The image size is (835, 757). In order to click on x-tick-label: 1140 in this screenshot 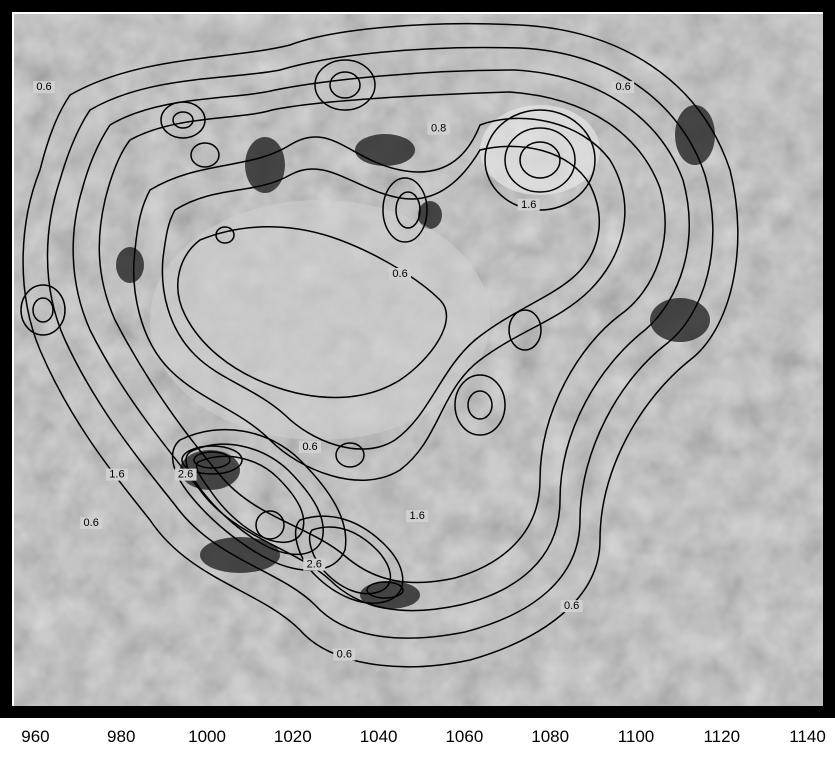, I will do `click(807, 736)`.